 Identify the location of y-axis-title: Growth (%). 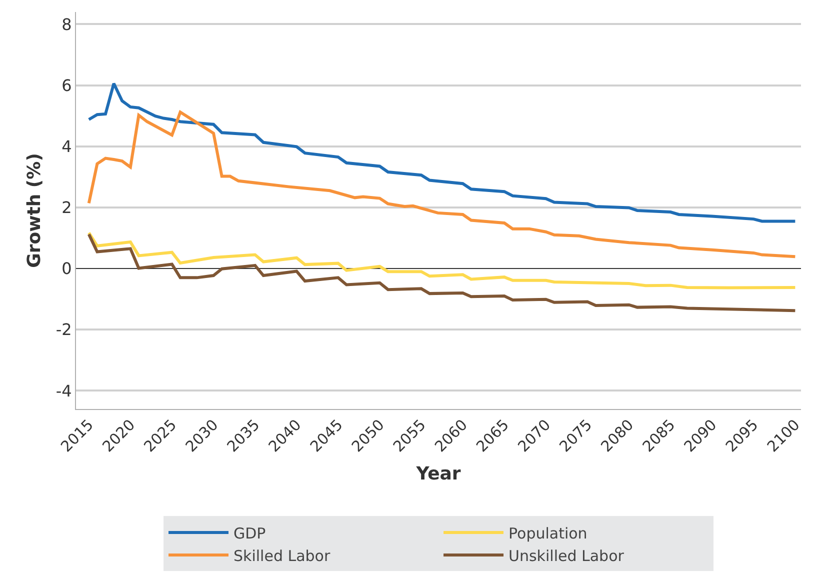
(35, 210).